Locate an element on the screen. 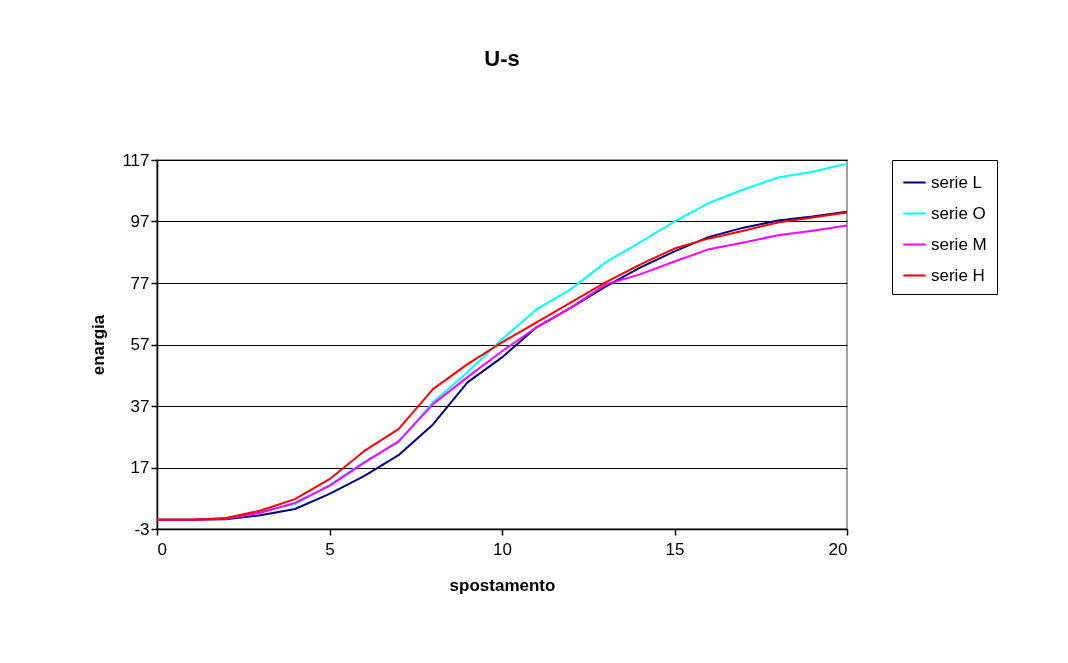 The width and height of the screenshot is (1068, 663). legend-label: serie L is located at coordinates (957, 182).